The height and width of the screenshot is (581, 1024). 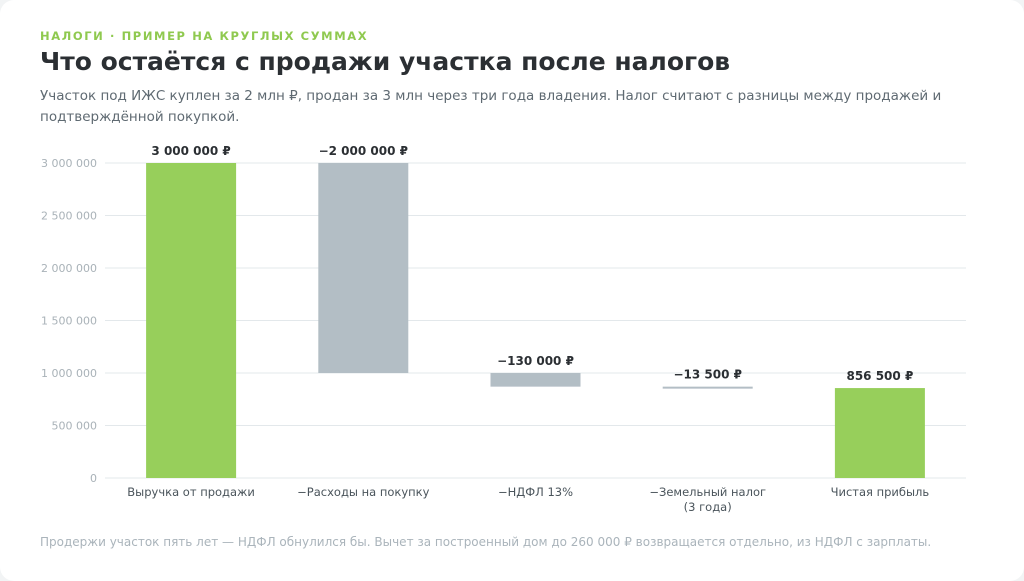 What do you see at coordinates (69, 216) in the screenshot?
I see `y-tick-label: 2 500 000` at bounding box center [69, 216].